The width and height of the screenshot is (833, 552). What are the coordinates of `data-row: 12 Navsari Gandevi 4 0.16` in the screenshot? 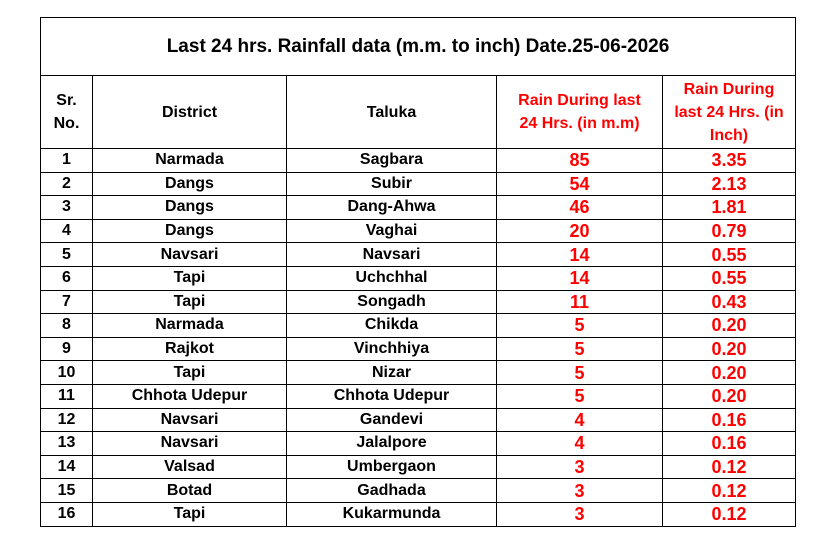 It's located at (418, 420).